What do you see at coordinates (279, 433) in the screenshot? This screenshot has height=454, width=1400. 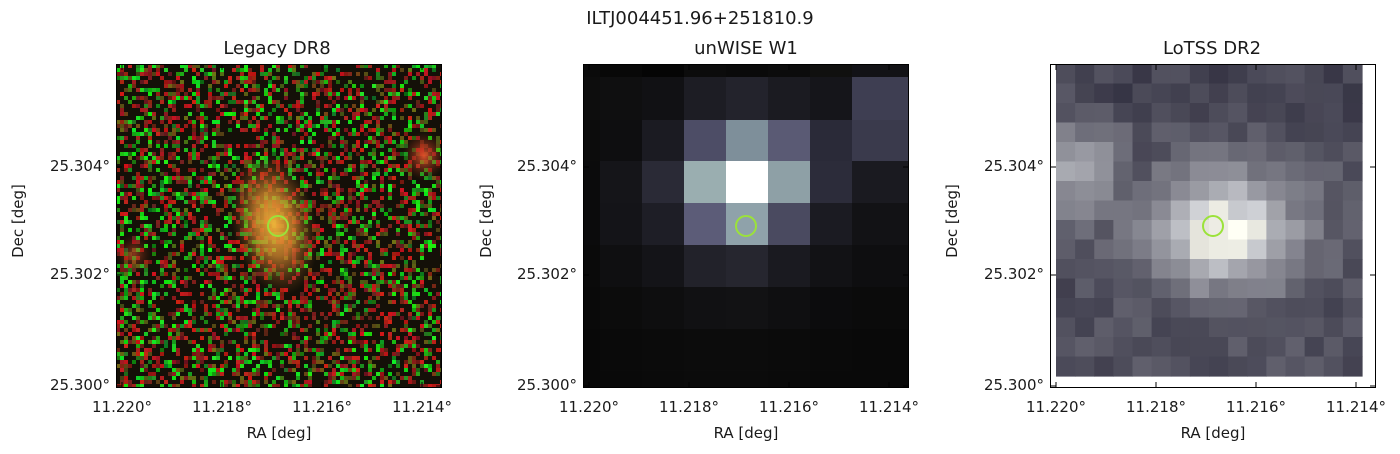 I see `x-axis-label-1: RA [deg]` at bounding box center [279, 433].